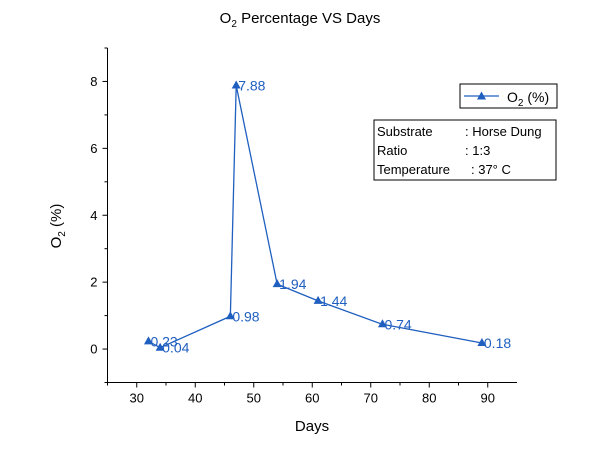  What do you see at coordinates (93, 81) in the screenshot?
I see `y-tick-label: 8` at bounding box center [93, 81].